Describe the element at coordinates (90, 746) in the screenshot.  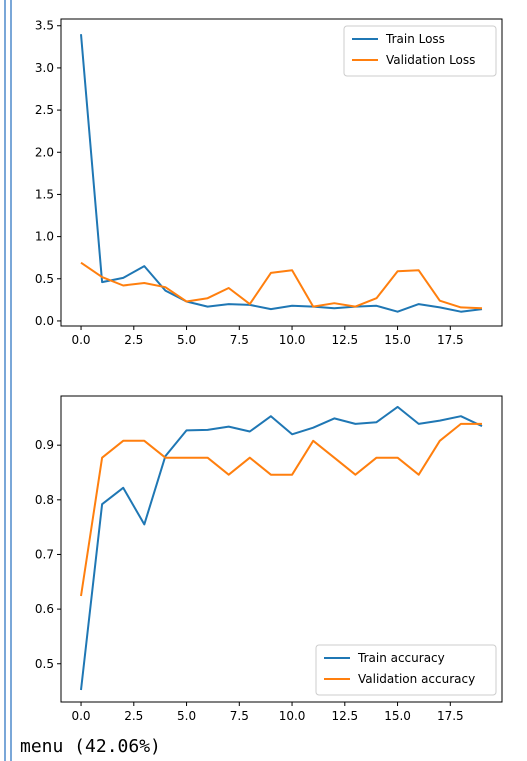
I see `output-text: menu (42.06%)` at that location.